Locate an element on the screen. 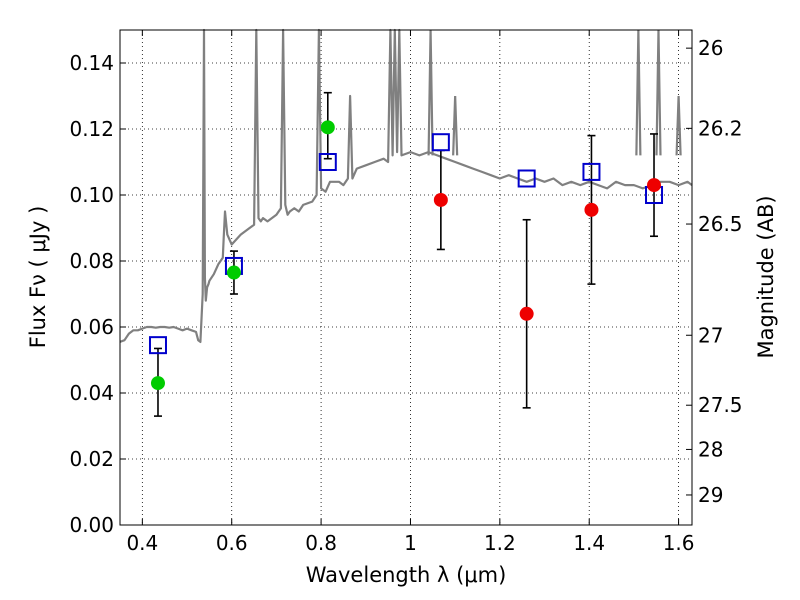  x-axis-label: Wavelength λ (μm) is located at coordinates (406, 575).